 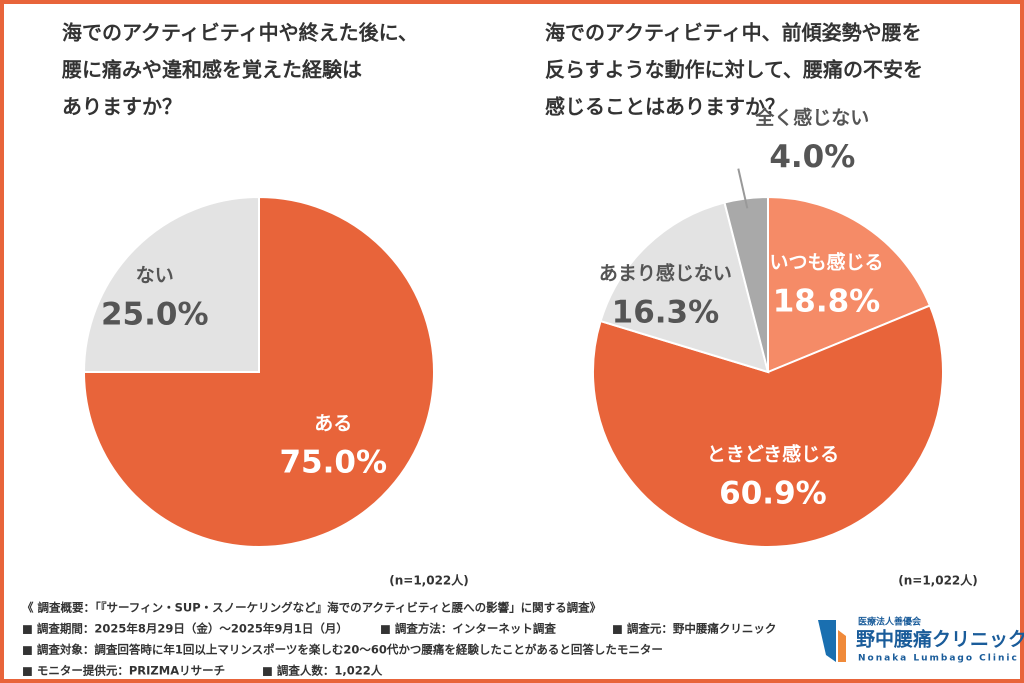 I want to click on footer-item: ■ 調査方法：インターネット調査, so click(x=468, y=629).